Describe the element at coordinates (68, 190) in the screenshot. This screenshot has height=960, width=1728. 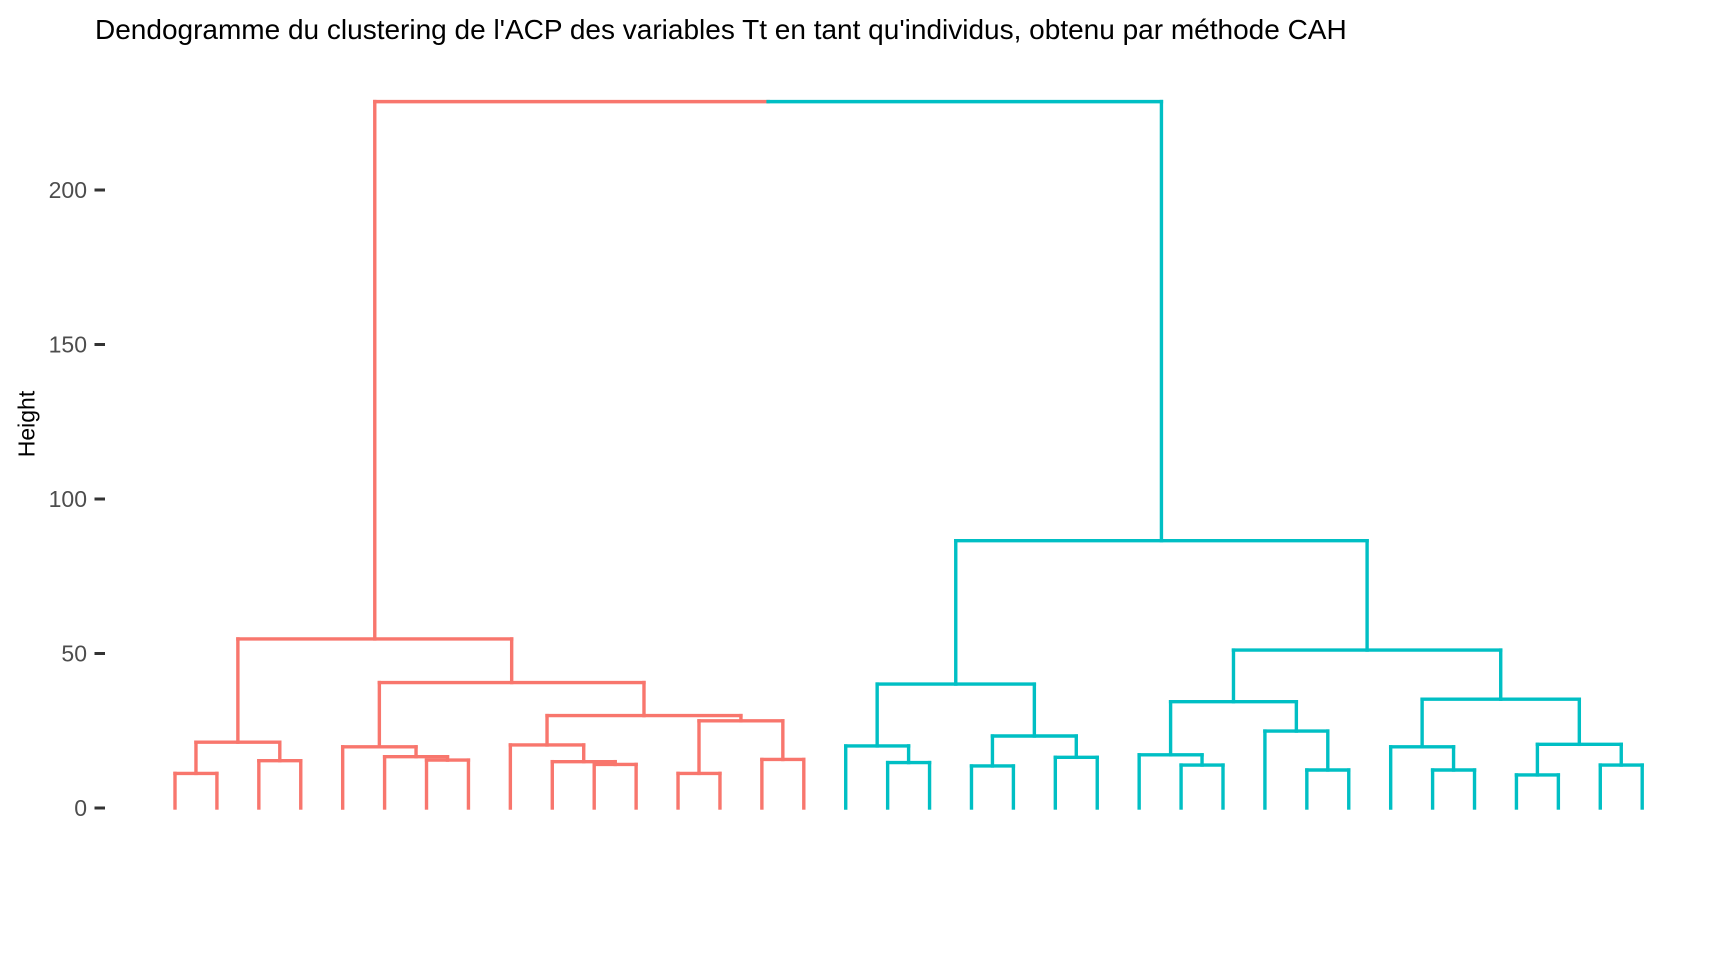
I see `y-tick-label: 200` at that location.